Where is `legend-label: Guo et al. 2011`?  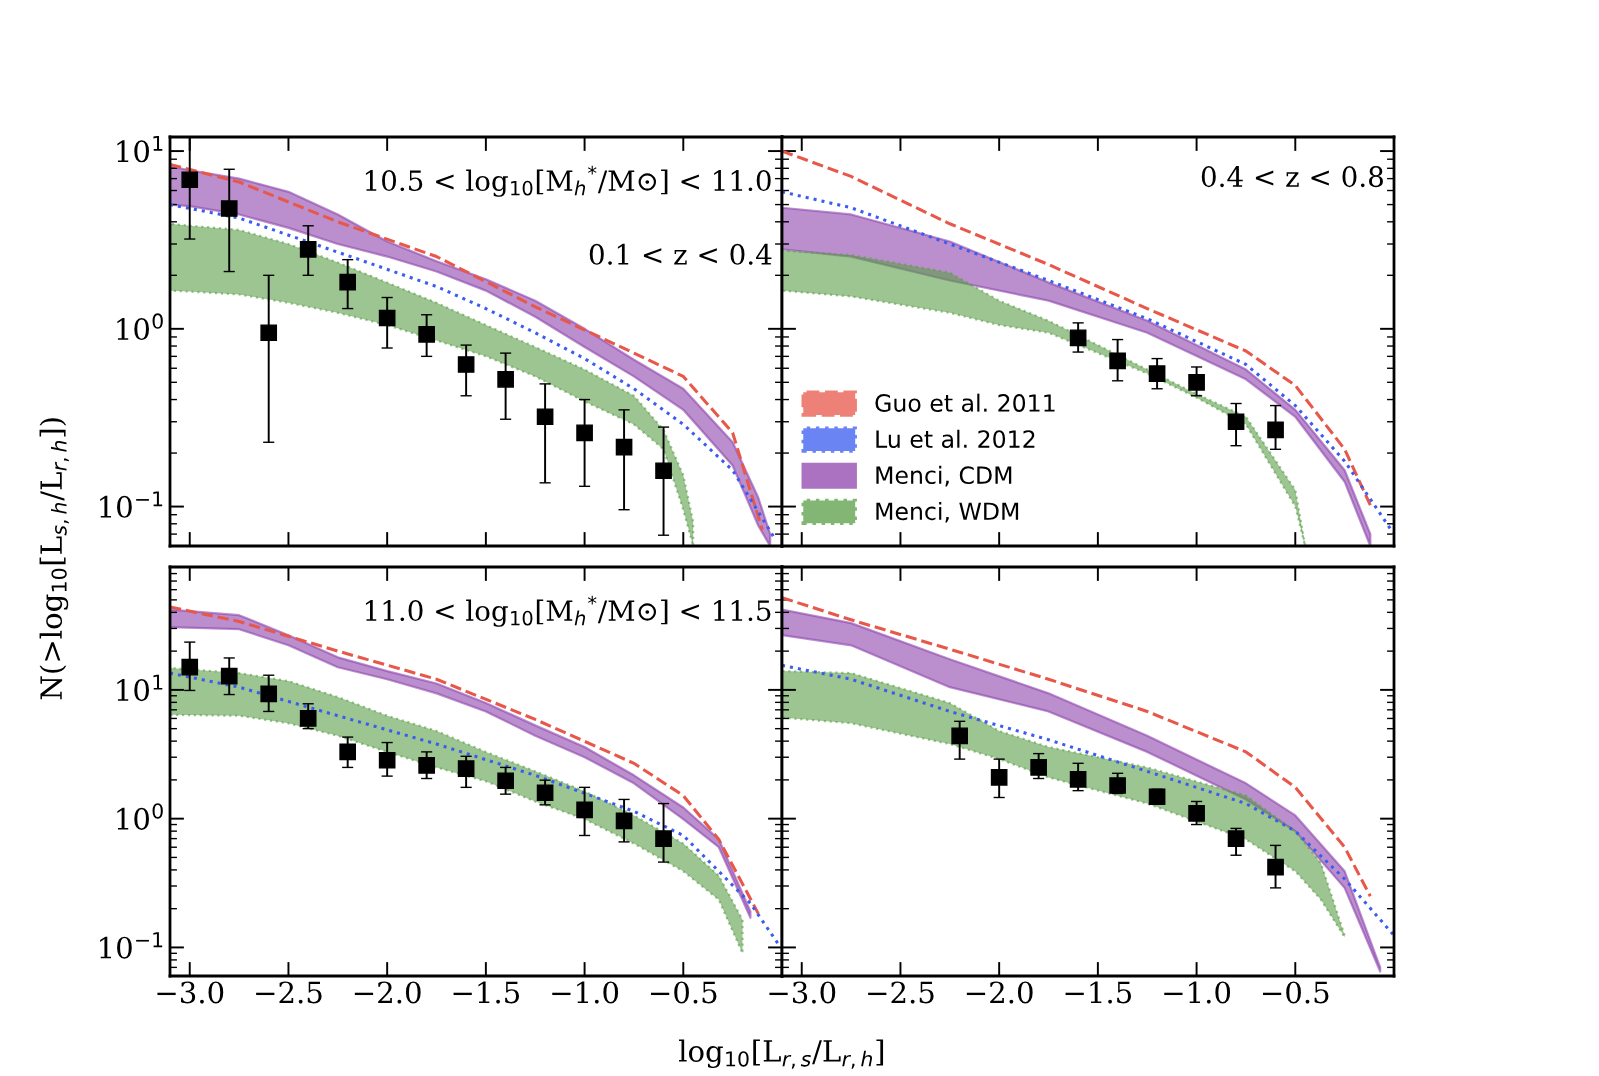 legend-label: Guo et al. 2011 is located at coordinates (965, 402).